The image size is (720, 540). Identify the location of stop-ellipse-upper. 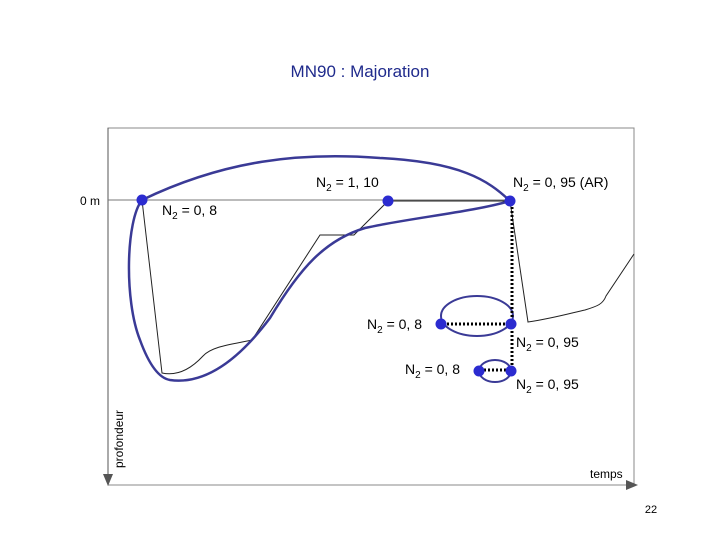
(477, 316).